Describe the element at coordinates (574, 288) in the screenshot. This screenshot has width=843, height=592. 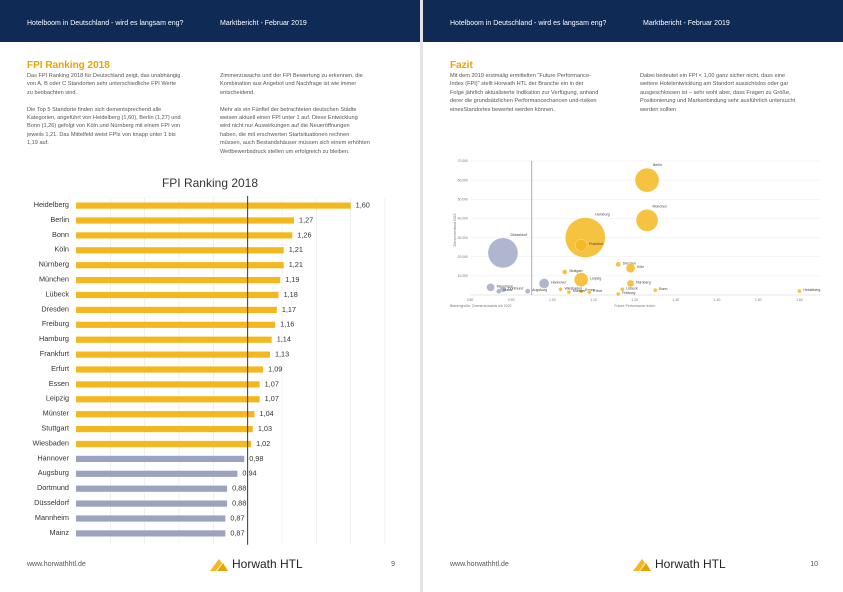
I see `bubble-label: Wiesbaden` at that location.